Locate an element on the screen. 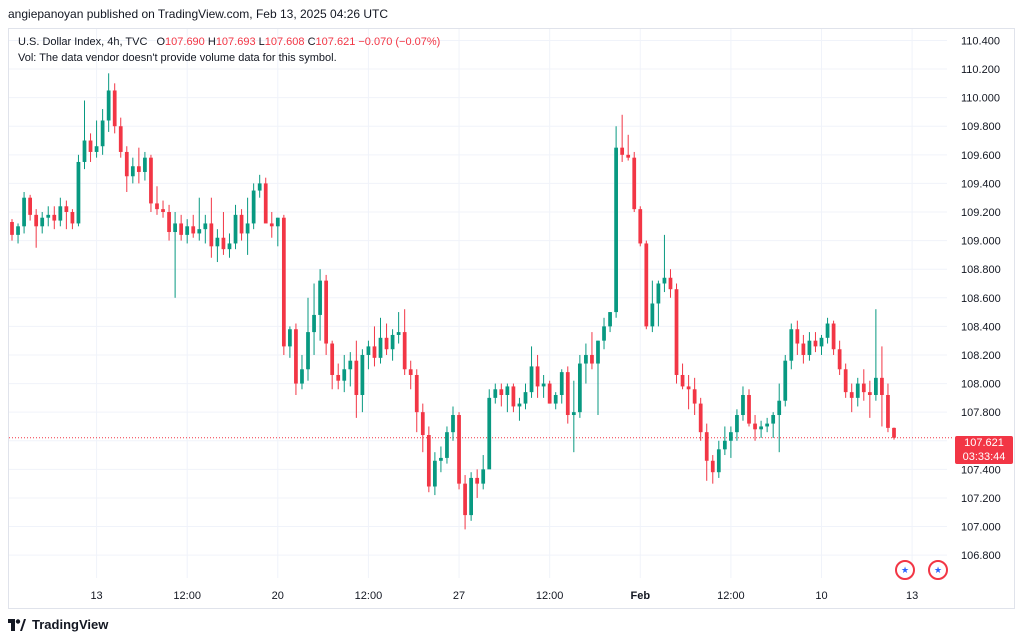  price-tick-label: 108.600 is located at coordinates (981, 299).